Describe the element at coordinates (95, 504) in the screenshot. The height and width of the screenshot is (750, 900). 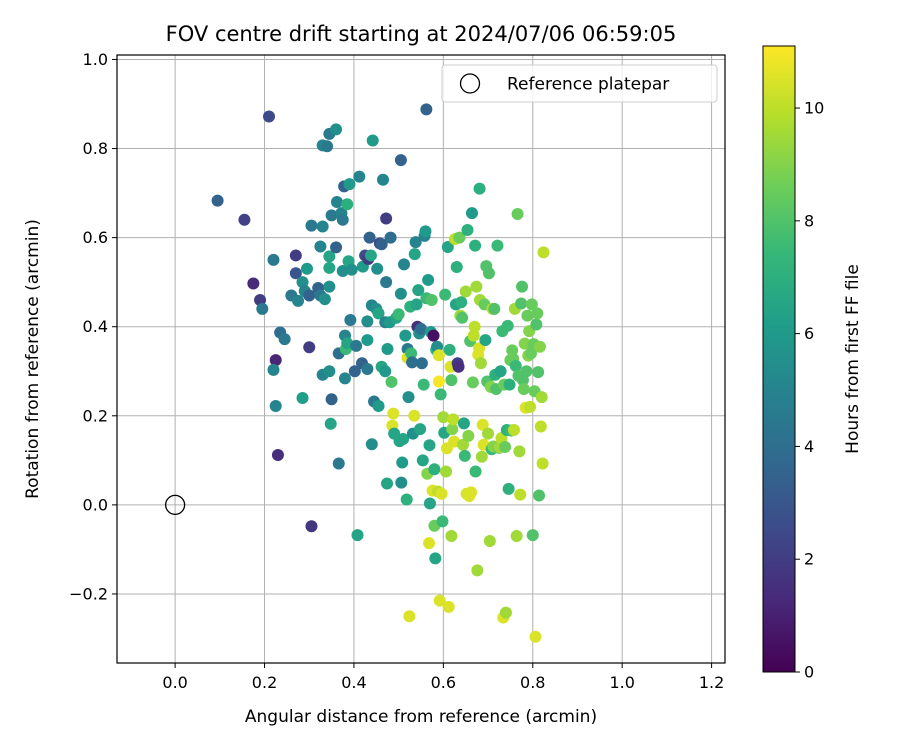
I see `y-tick-label: 0.0` at that location.